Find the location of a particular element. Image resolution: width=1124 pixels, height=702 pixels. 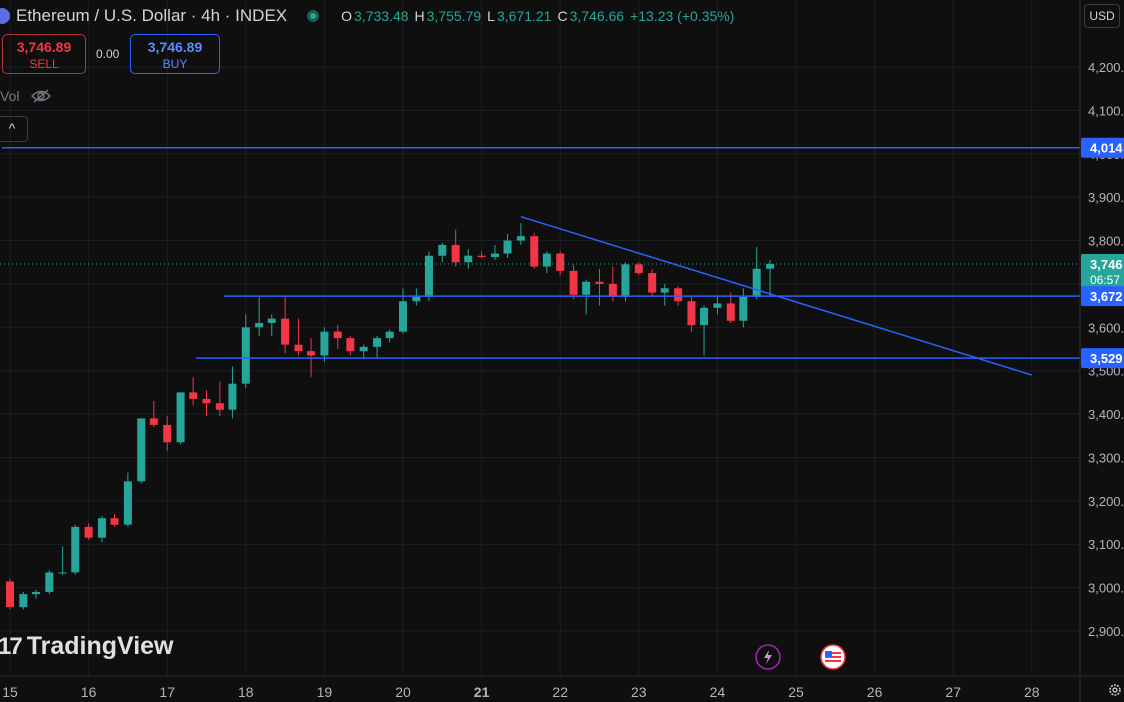

buy-button: 3,746.89 BUY is located at coordinates (175, 54).